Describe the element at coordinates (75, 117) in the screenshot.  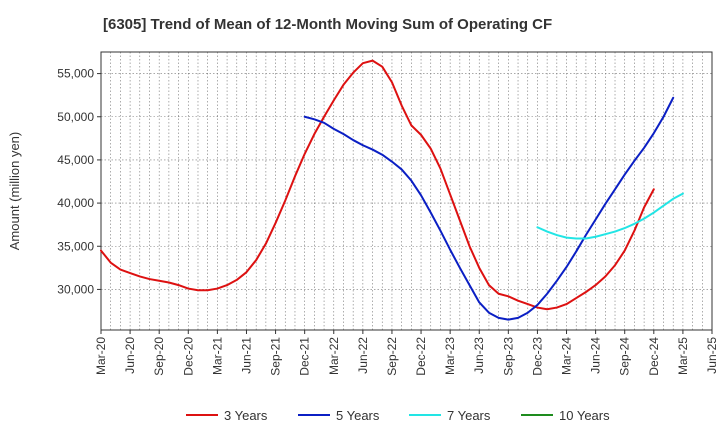
I see `y-tick-label: 50,000` at that location.